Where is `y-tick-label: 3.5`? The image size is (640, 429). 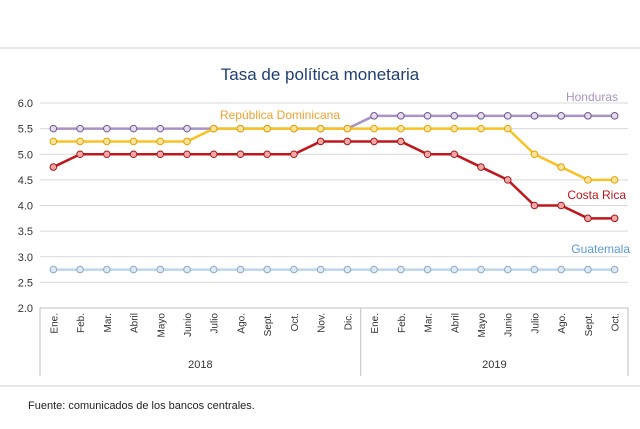
y-tick-label: 3.5 is located at coordinates (25, 232).